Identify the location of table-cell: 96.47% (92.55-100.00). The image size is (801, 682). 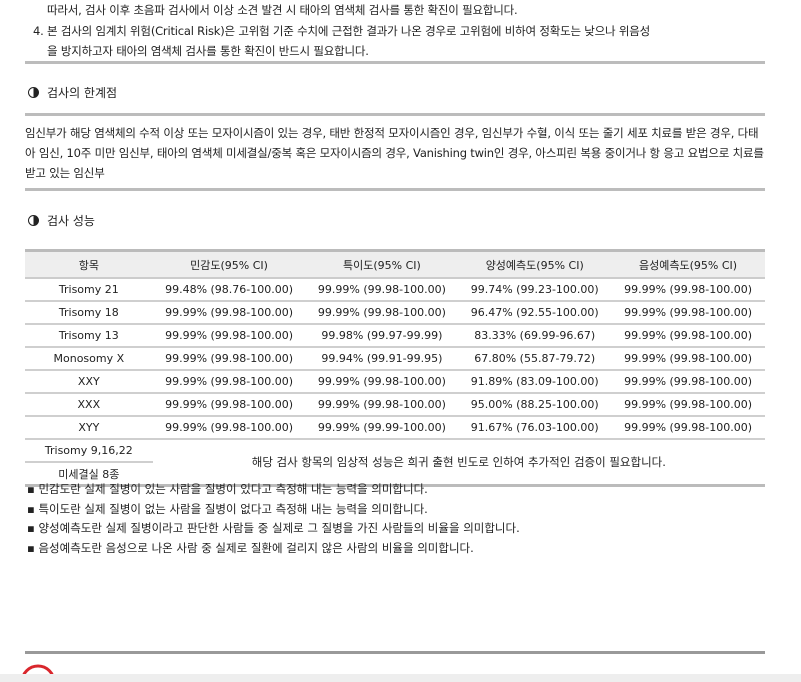
(535, 313).